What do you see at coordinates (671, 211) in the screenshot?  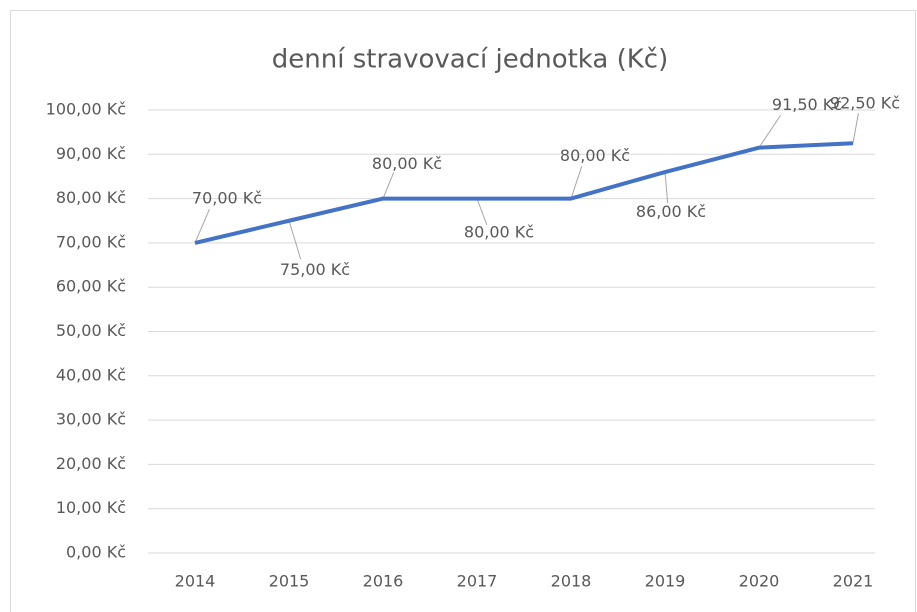 I see `data-label: 86,00 Kč` at bounding box center [671, 211].